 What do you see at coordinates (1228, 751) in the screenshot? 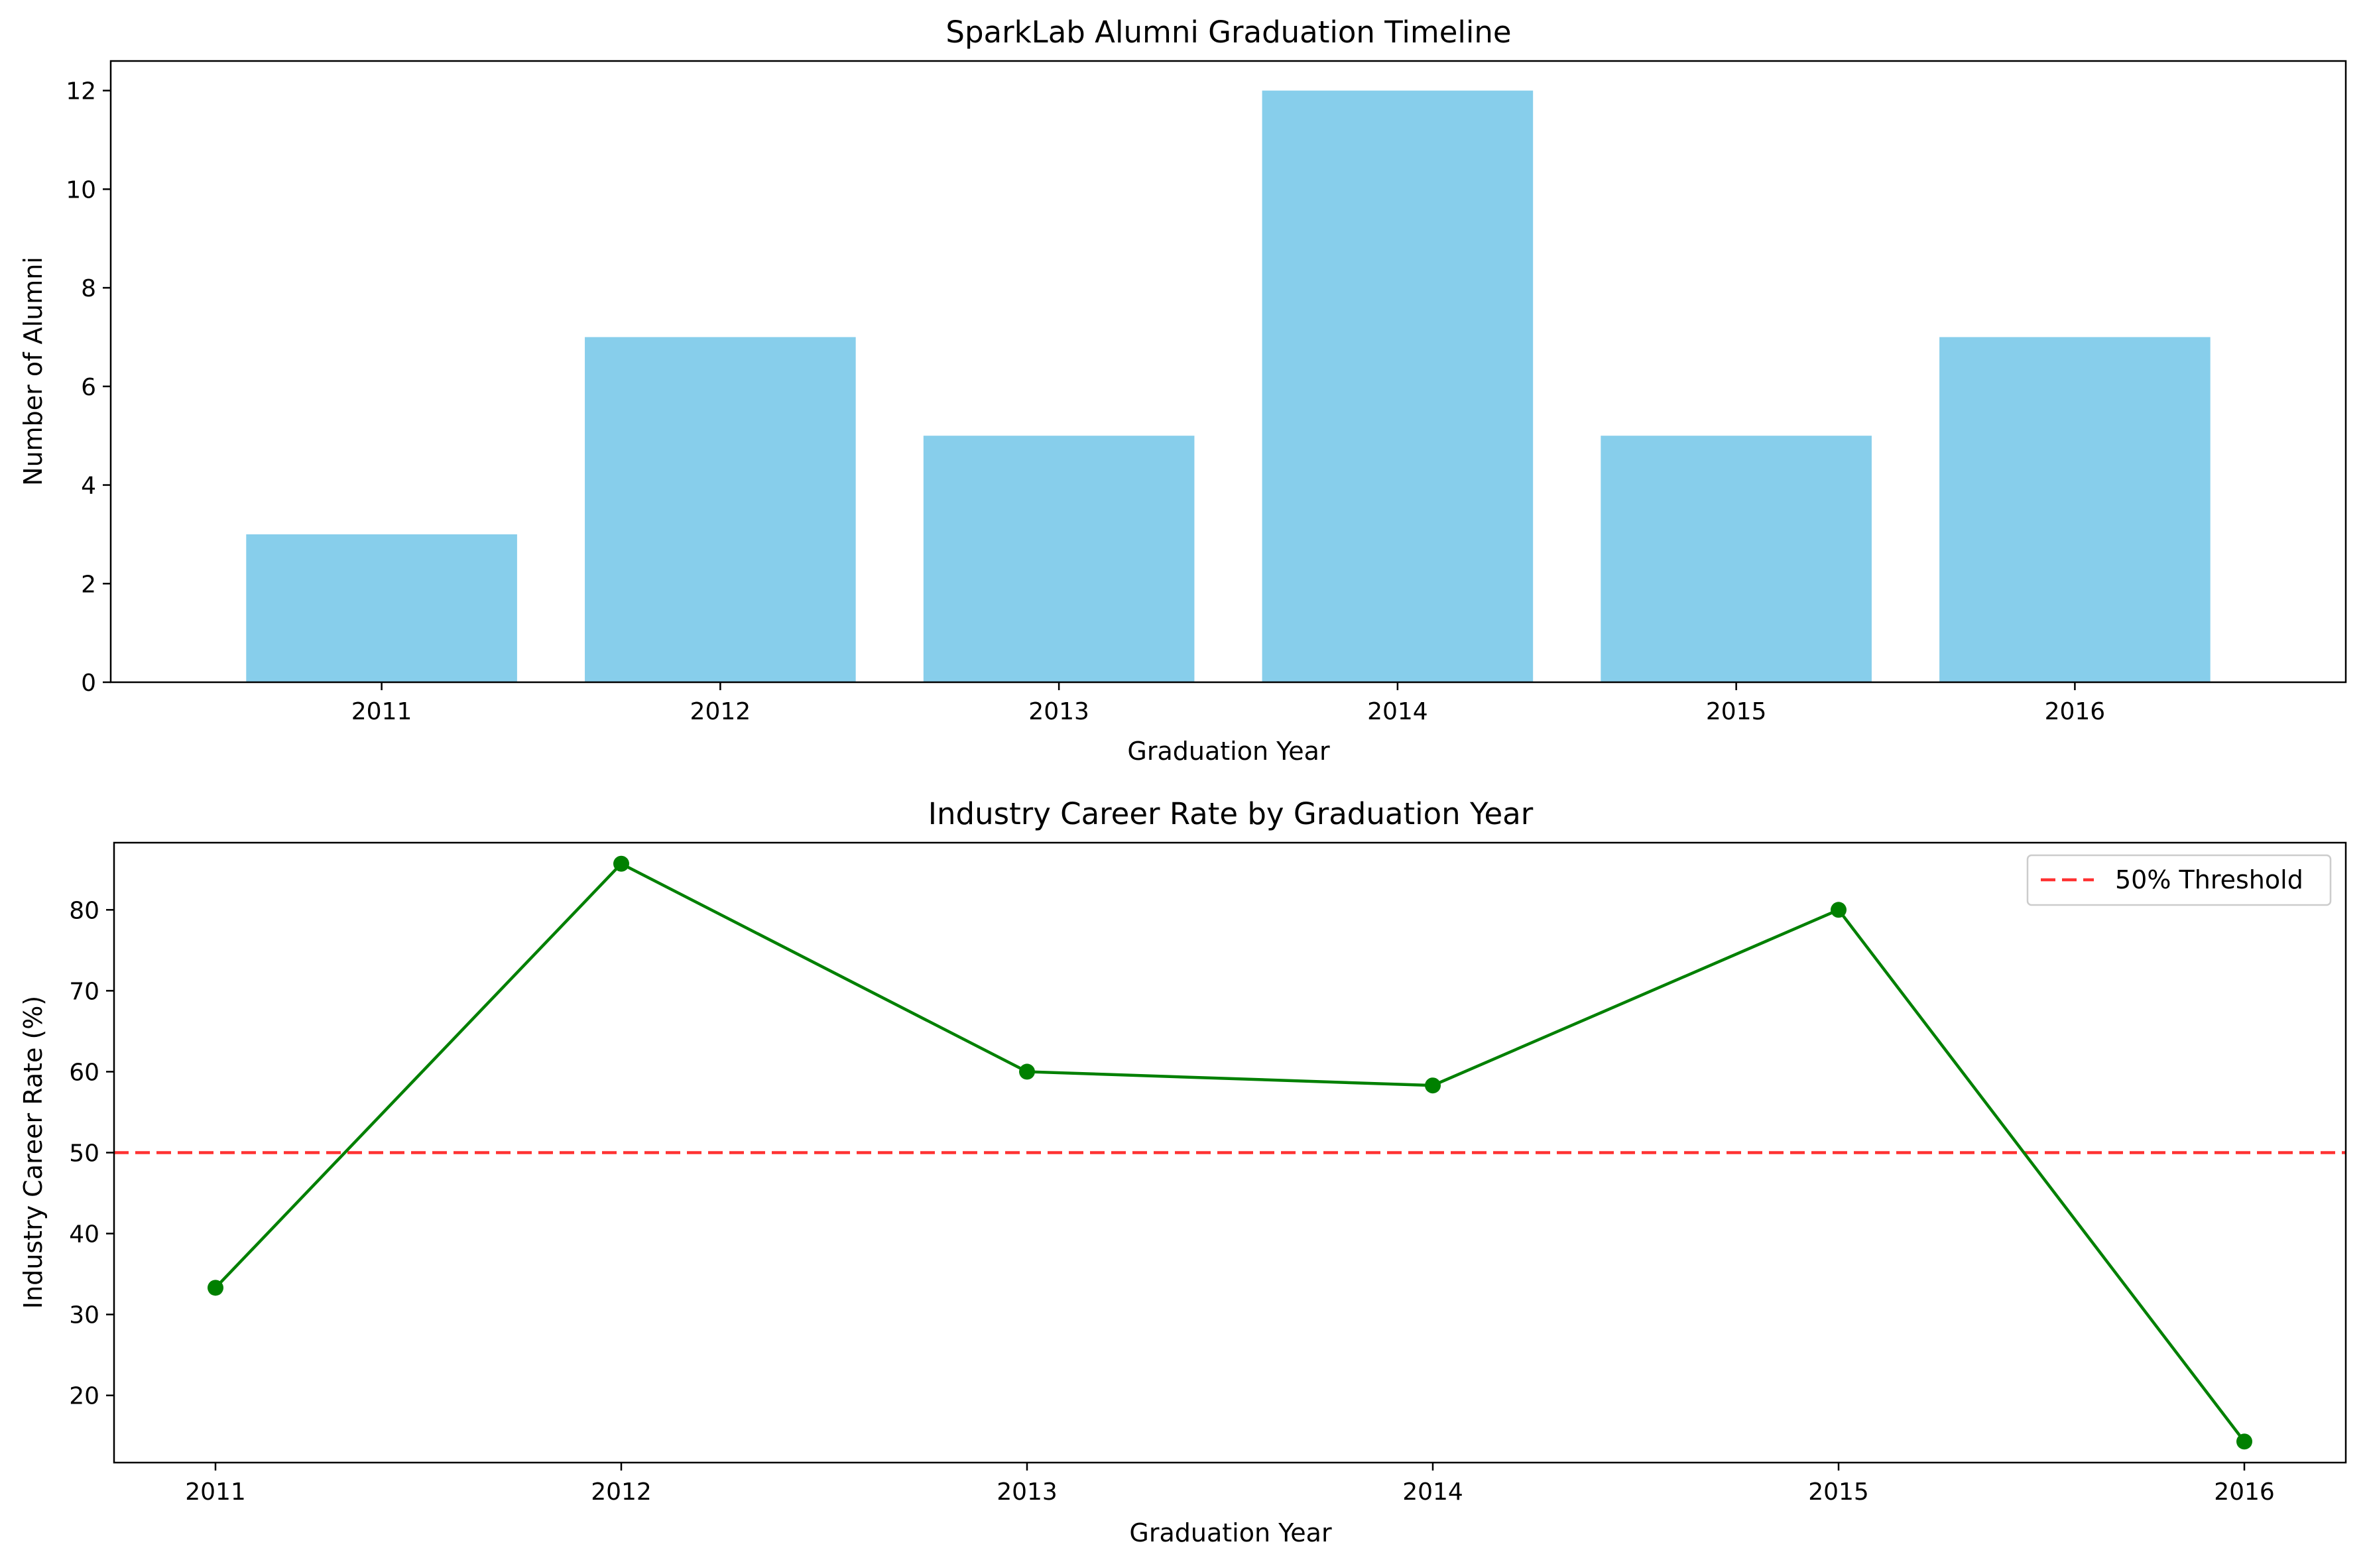
I see `bar-x-axis-label: Graduation Year` at bounding box center [1228, 751].